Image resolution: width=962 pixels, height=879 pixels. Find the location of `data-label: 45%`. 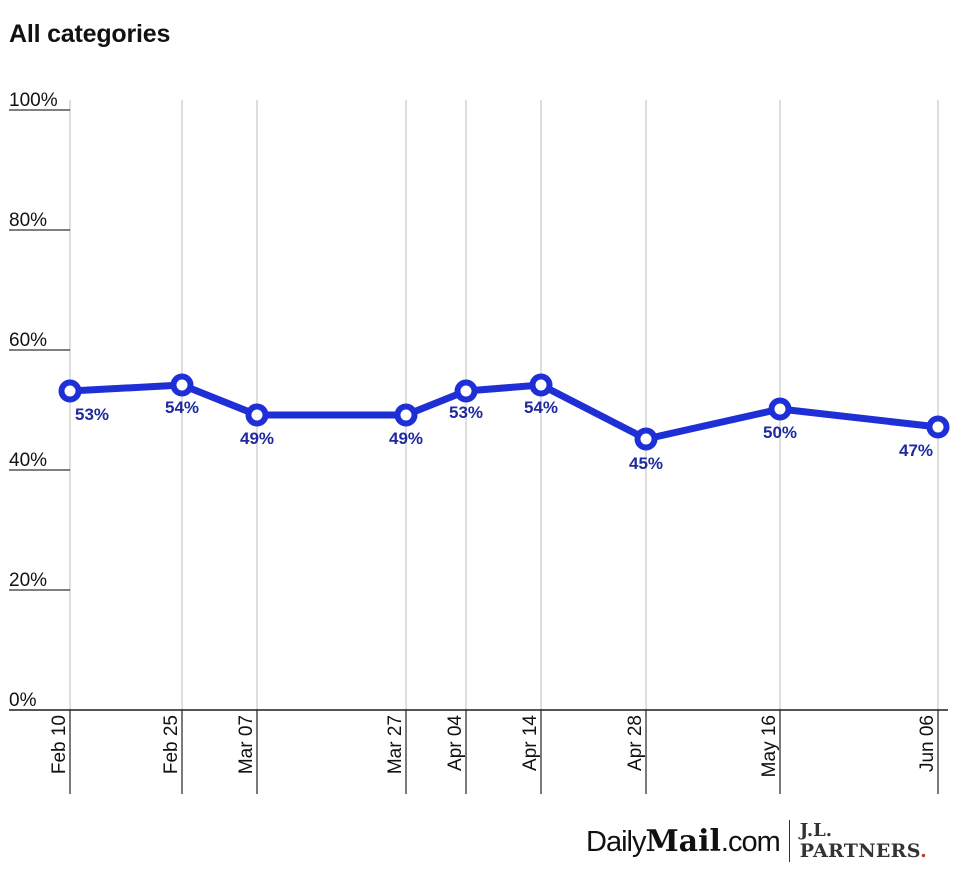

data-label: 45% is located at coordinates (646, 463).